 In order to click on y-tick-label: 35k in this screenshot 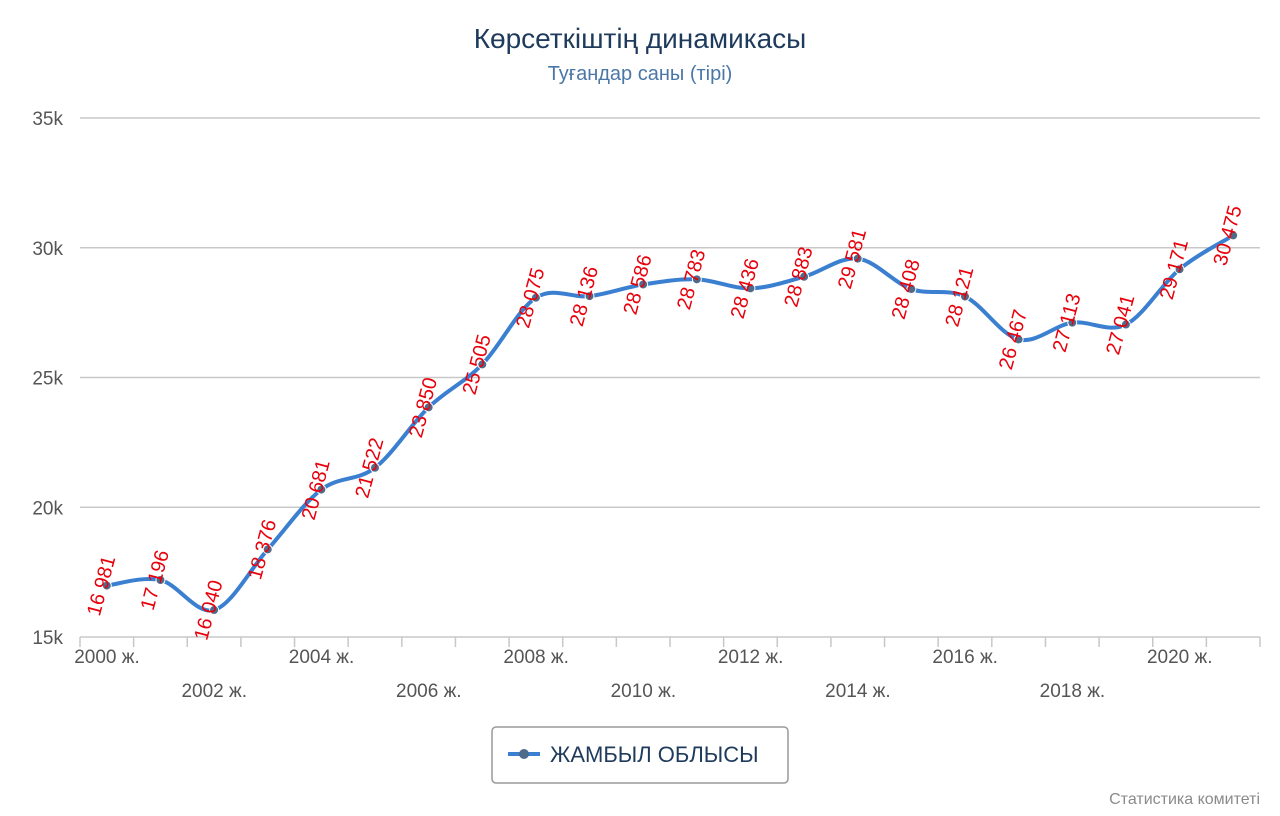, I will do `click(47, 119)`.